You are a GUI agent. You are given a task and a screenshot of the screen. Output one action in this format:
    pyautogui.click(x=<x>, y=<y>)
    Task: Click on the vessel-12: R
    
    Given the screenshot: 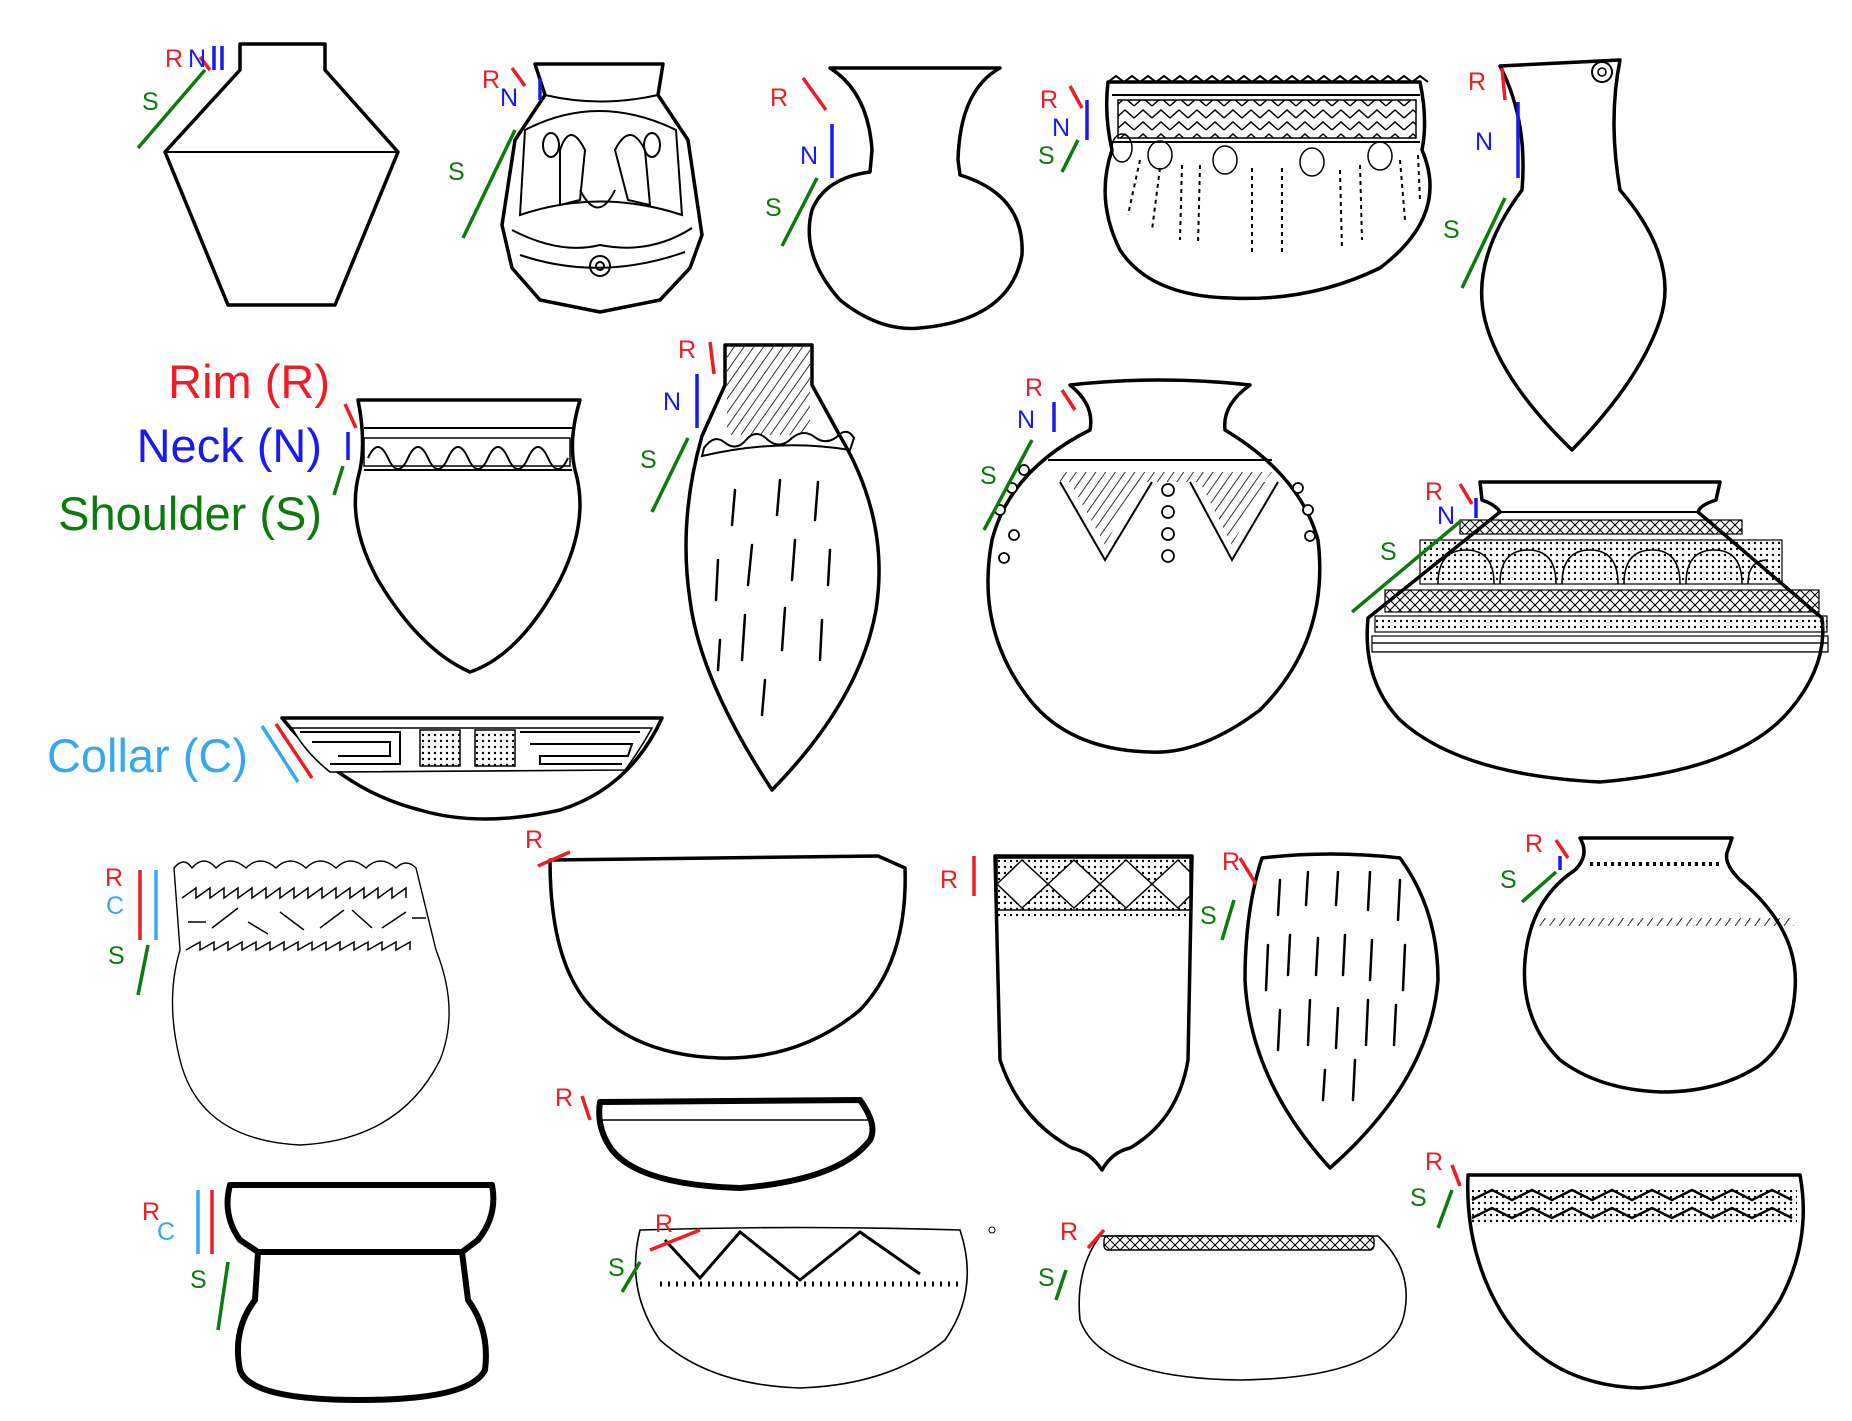 What is the action you would take?
    pyautogui.click(x=716, y=943)
    